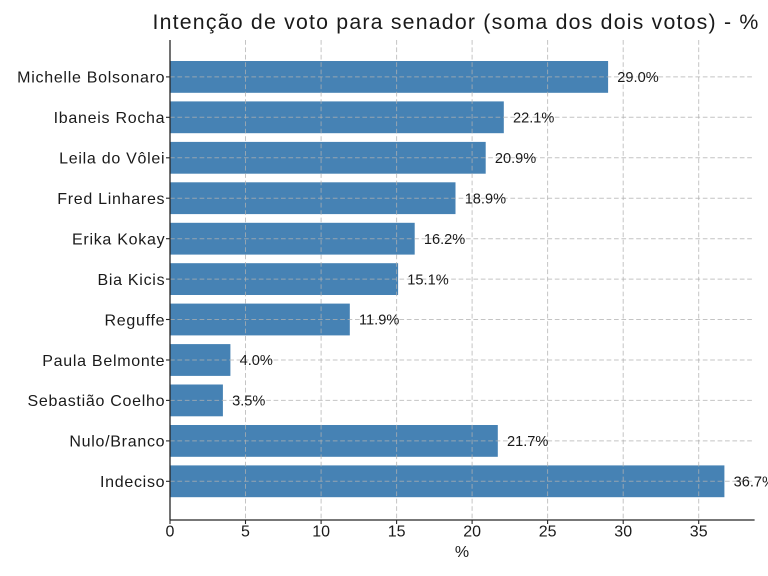 The width and height of the screenshot is (768, 576). Describe the element at coordinates (132, 482) in the screenshot. I see `svg-text: Indeciso` at that location.